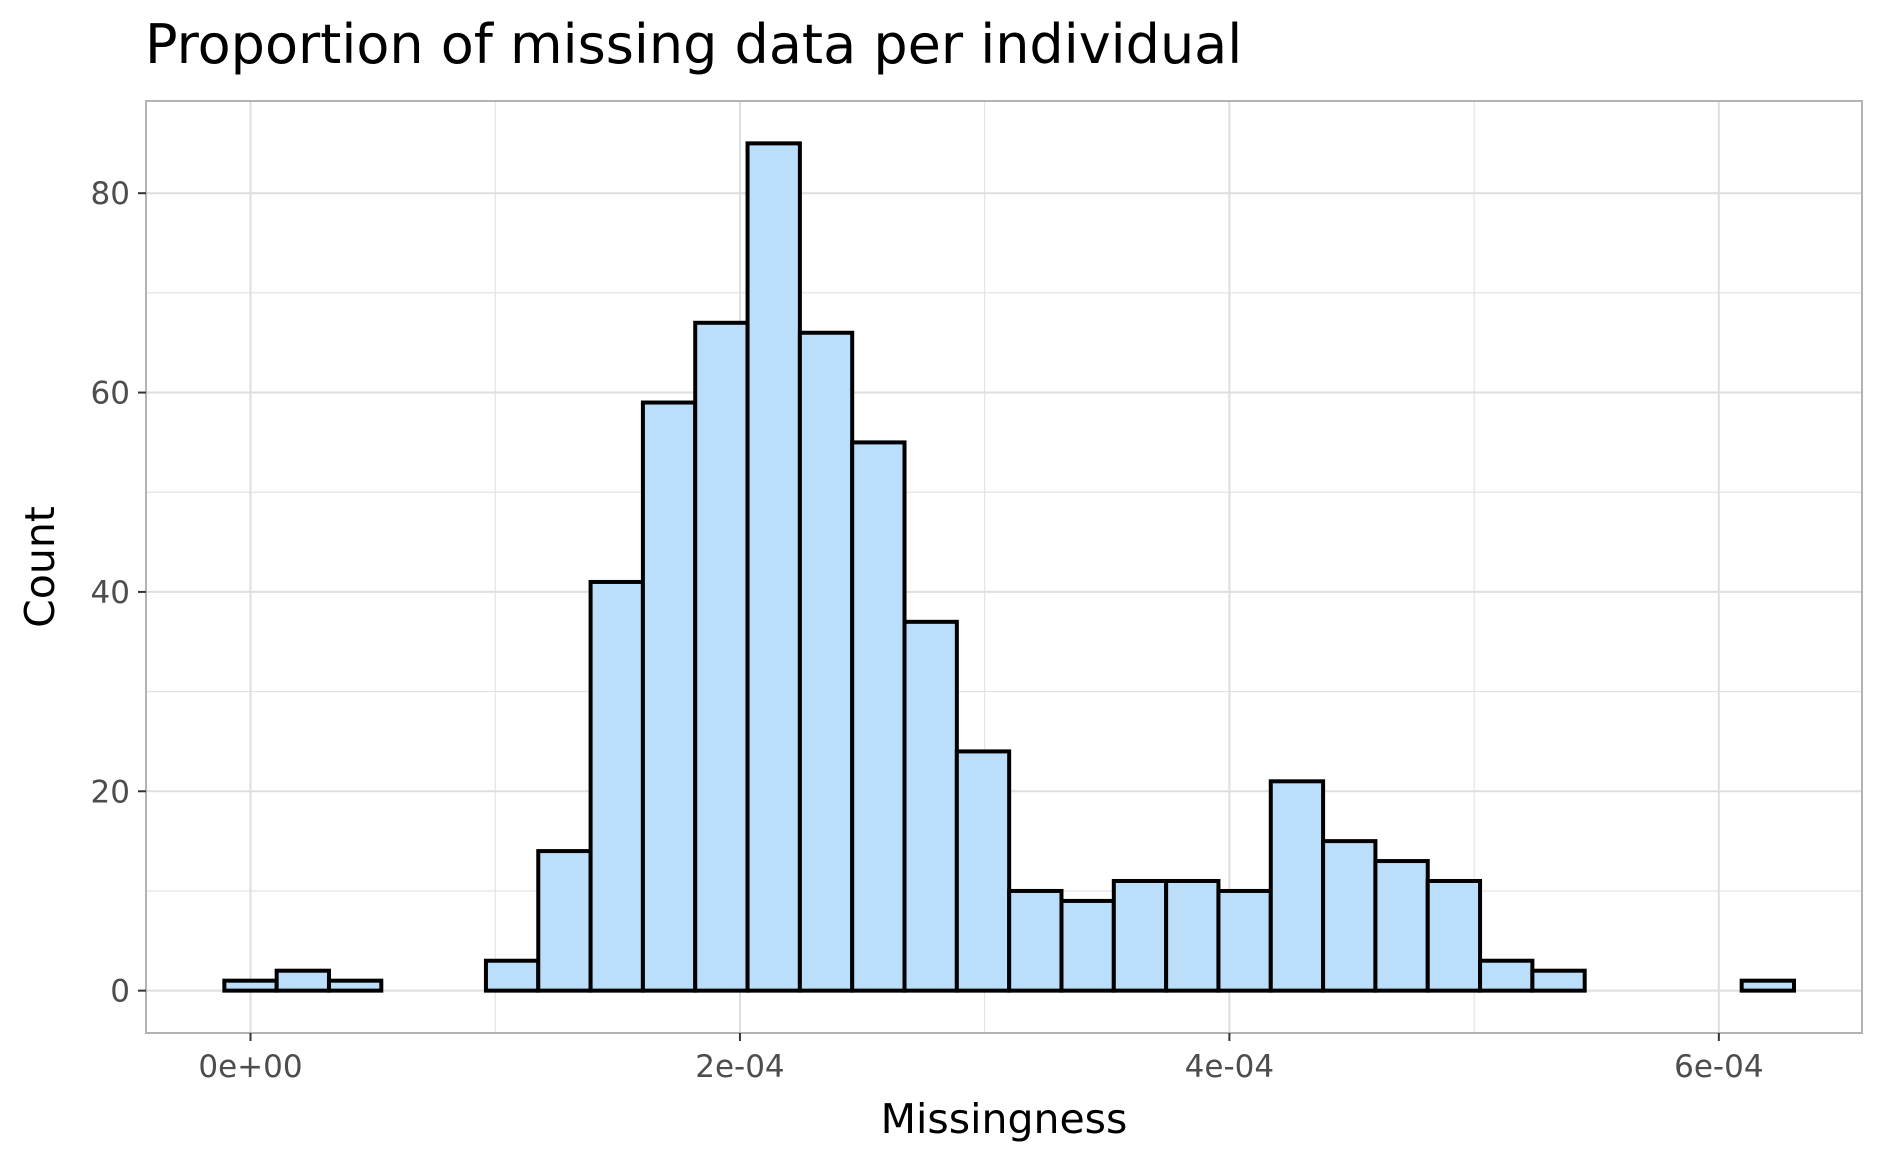 The width and height of the screenshot is (1878, 1159). Describe the element at coordinates (110, 593) in the screenshot. I see `y-tick-label: 40` at that location.